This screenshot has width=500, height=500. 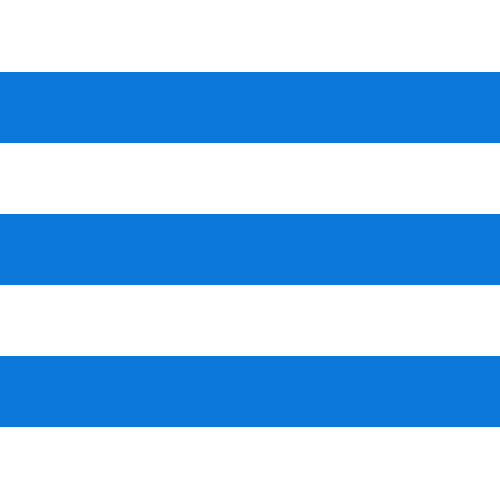 What do you see at coordinates (250, 391) in the screenshot?
I see `menu-bar-bottom` at bounding box center [250, 391].